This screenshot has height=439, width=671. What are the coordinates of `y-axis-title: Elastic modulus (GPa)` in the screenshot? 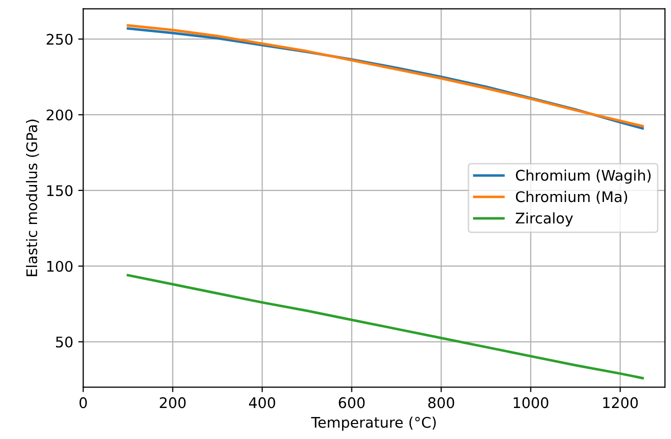 It's located at (32, 198).